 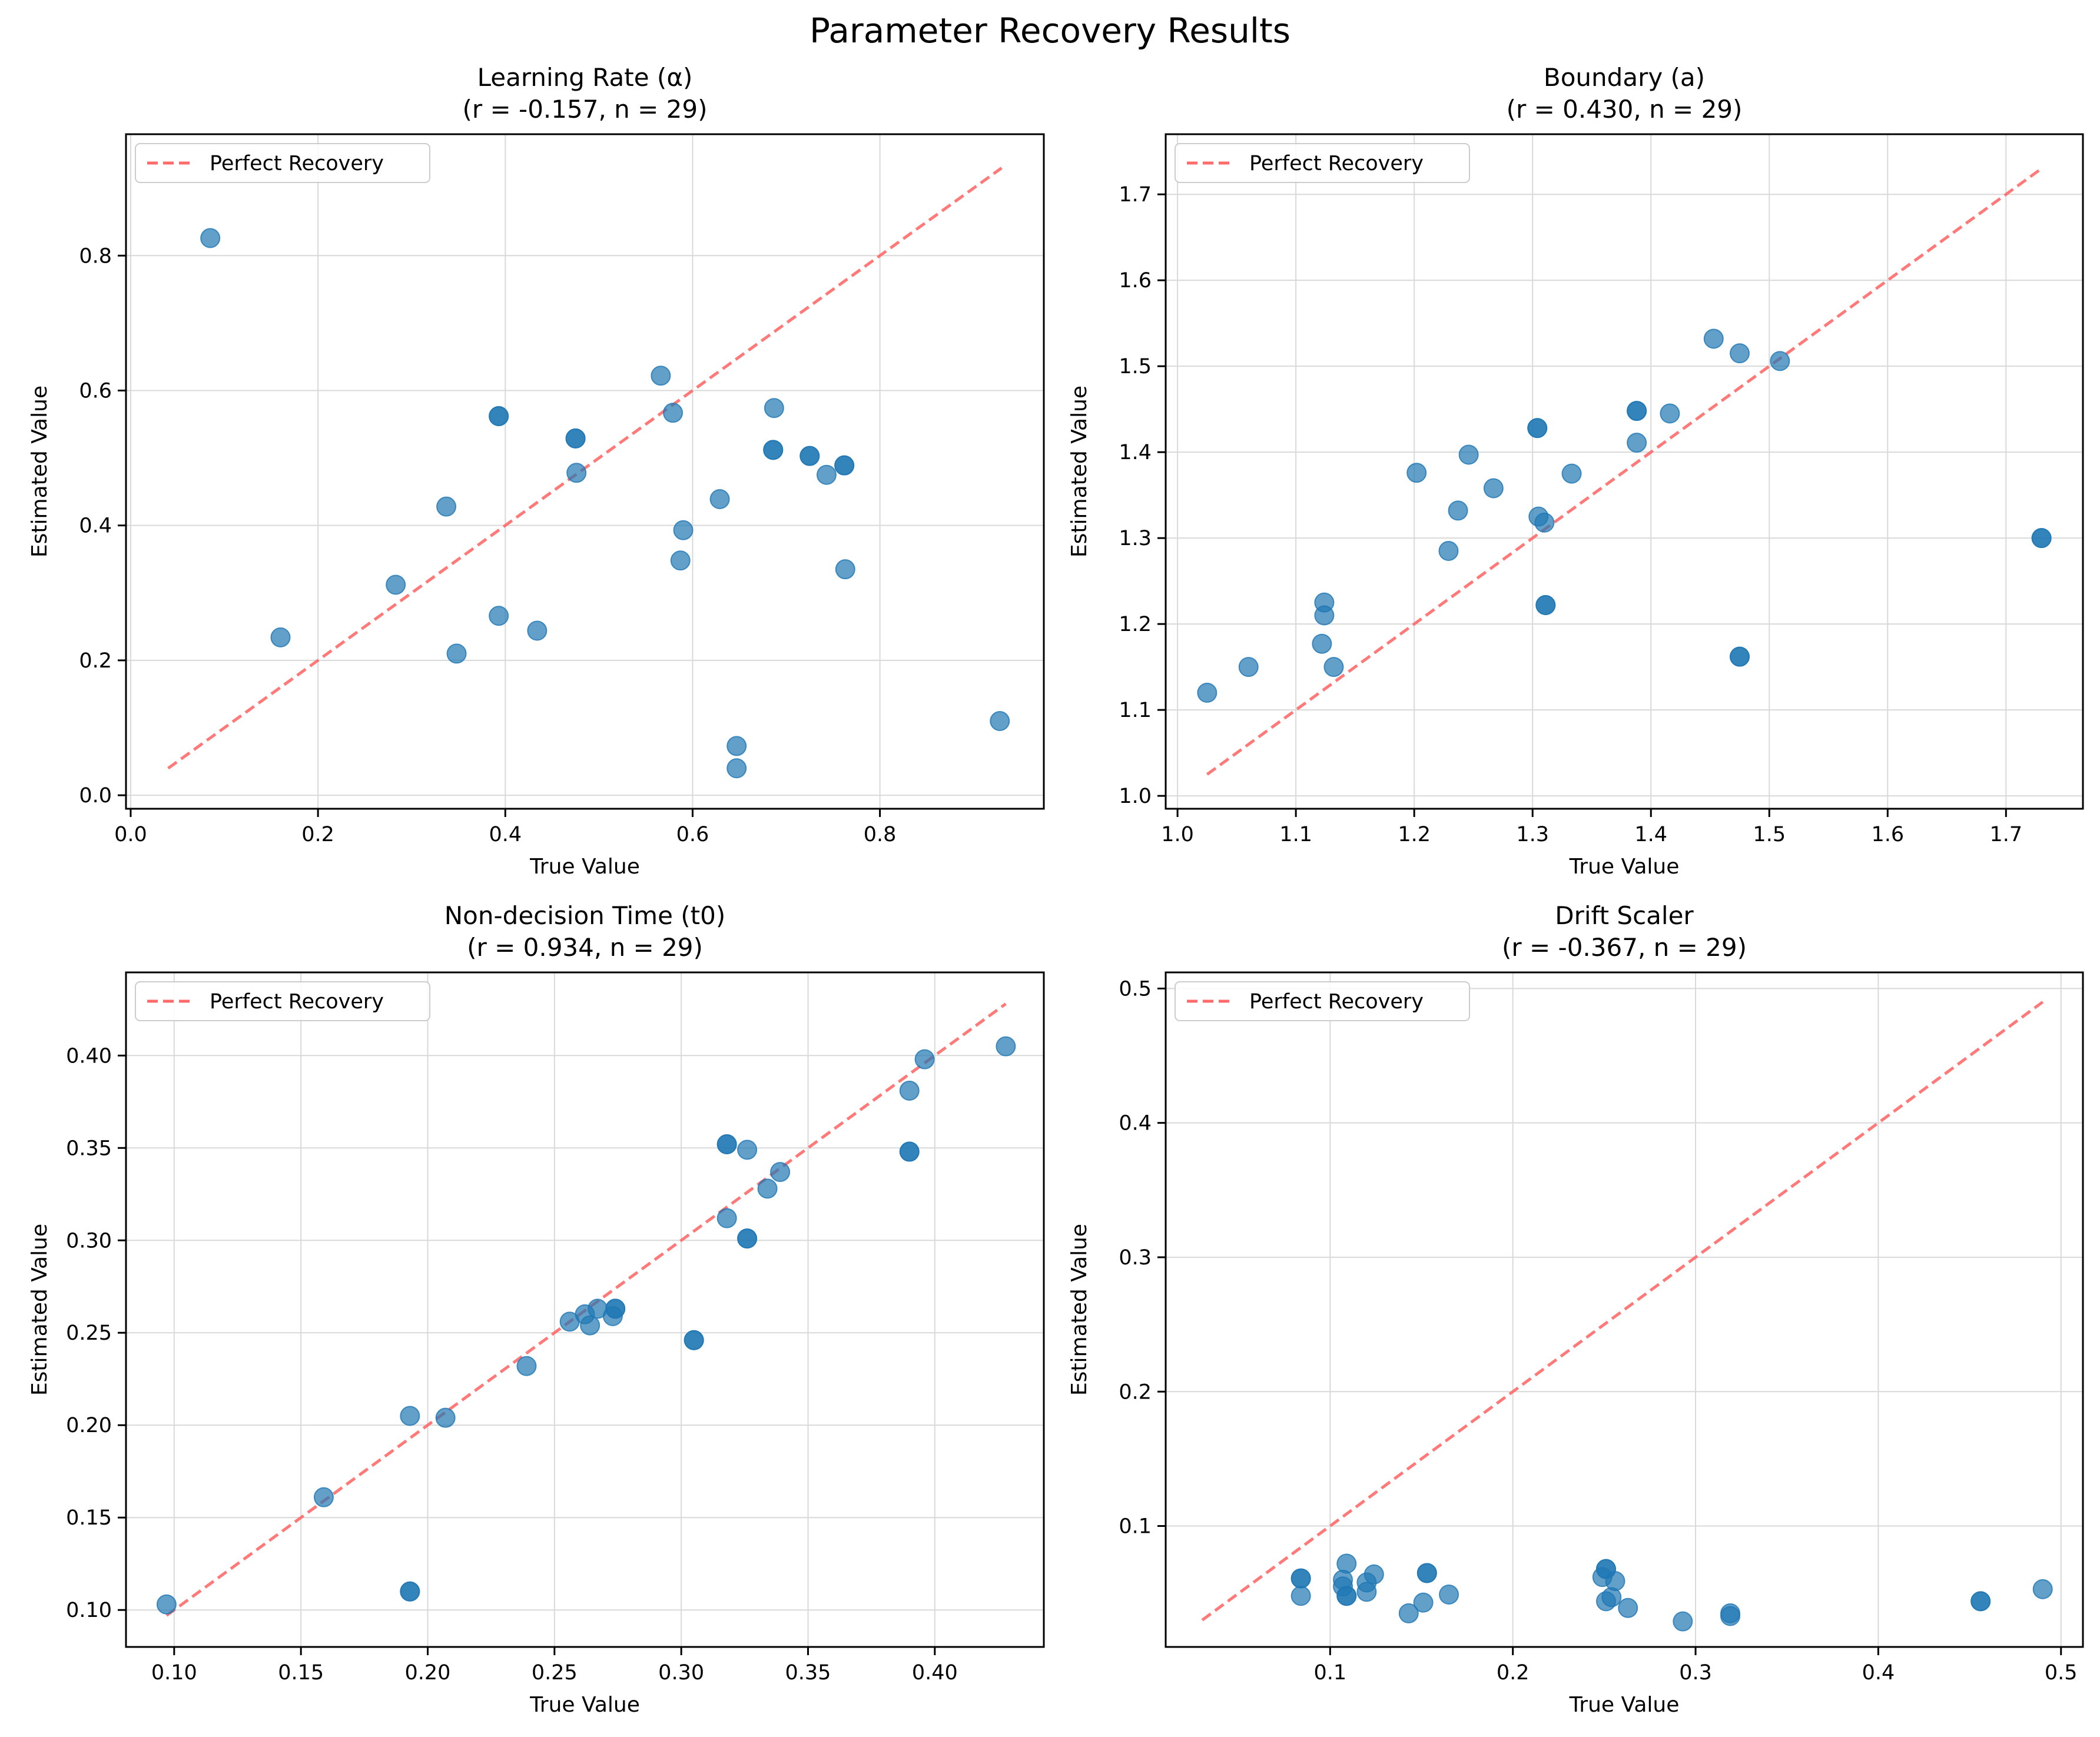 What do you see at coordinates (1178, 834) in the screenshot?
I see `x-tick-label: 1.0` at bounding box center [1178, 834].